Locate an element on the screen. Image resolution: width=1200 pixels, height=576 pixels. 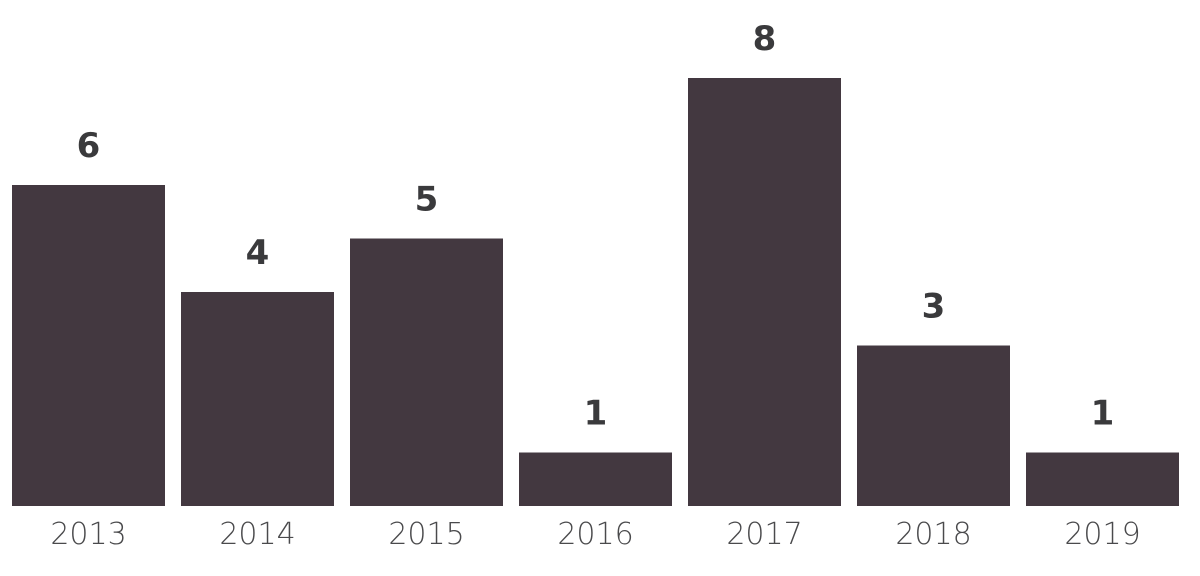
bar-2018 is located at coordinates (933, 425).